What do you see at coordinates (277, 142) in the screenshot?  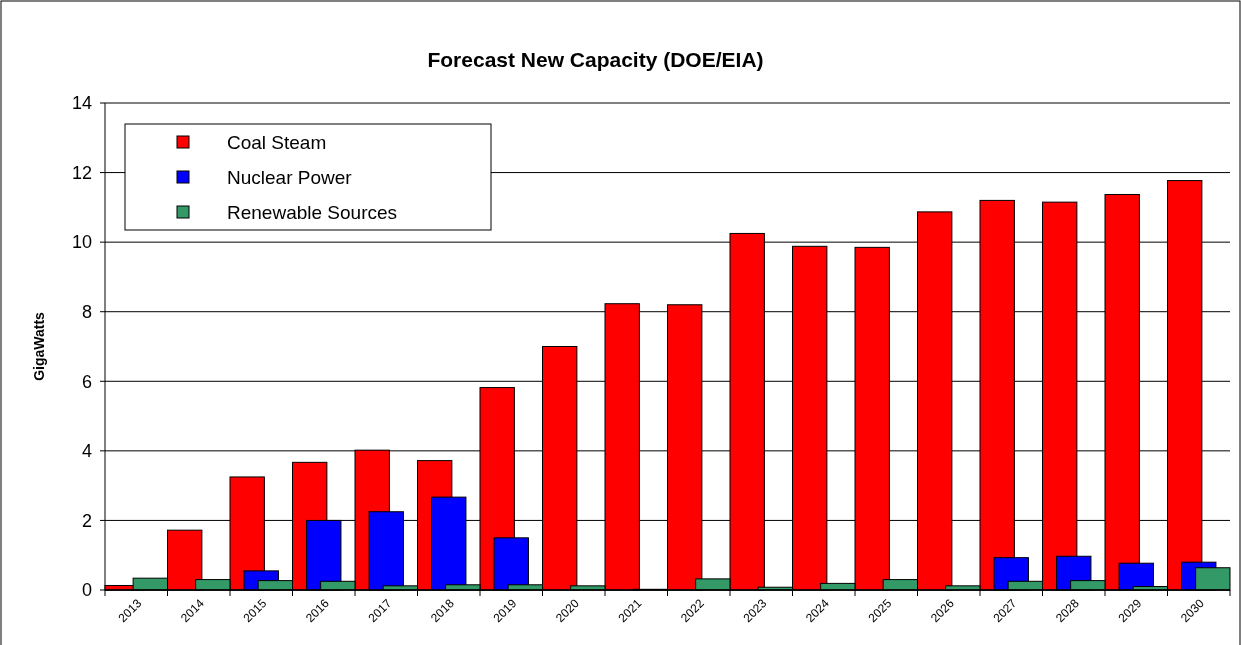 I see `legend-label: Coal Steam` at bounding box center [277, 142].